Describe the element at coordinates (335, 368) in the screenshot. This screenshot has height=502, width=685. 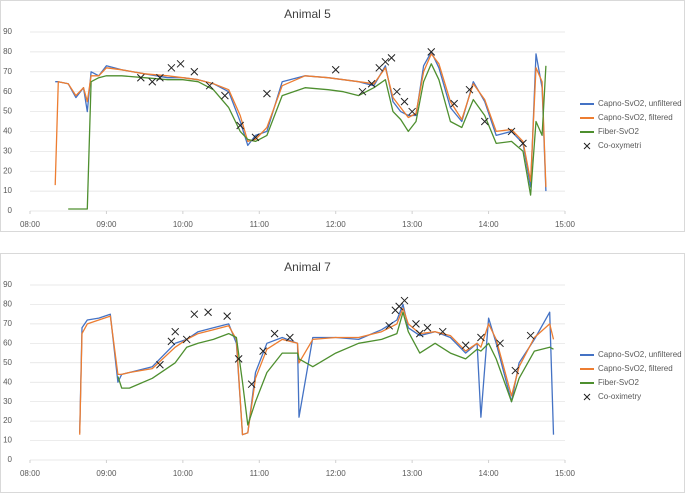
I see `data-line` at that location.